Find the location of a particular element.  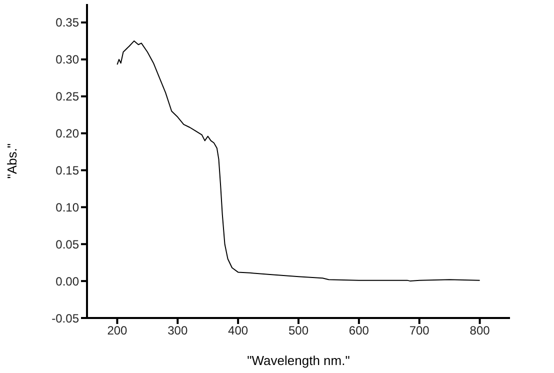

y-tick-label: 0.35 is located at coordinates (68, 23).